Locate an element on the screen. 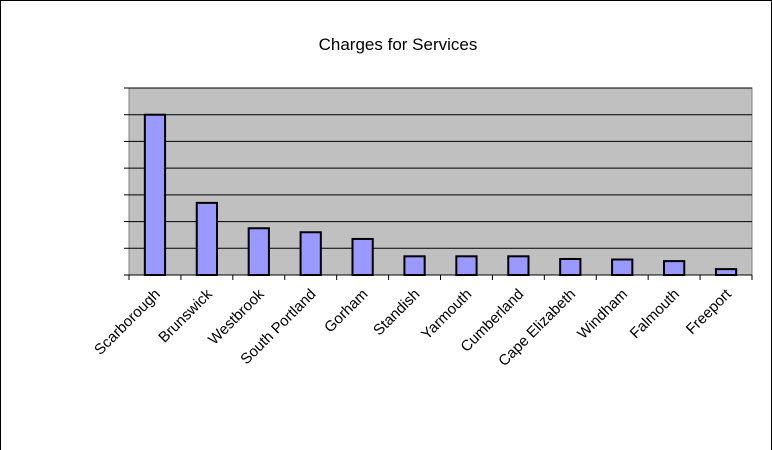 This screenshot has height=450, width=772. x-axis is located at coordinates (440, 277).